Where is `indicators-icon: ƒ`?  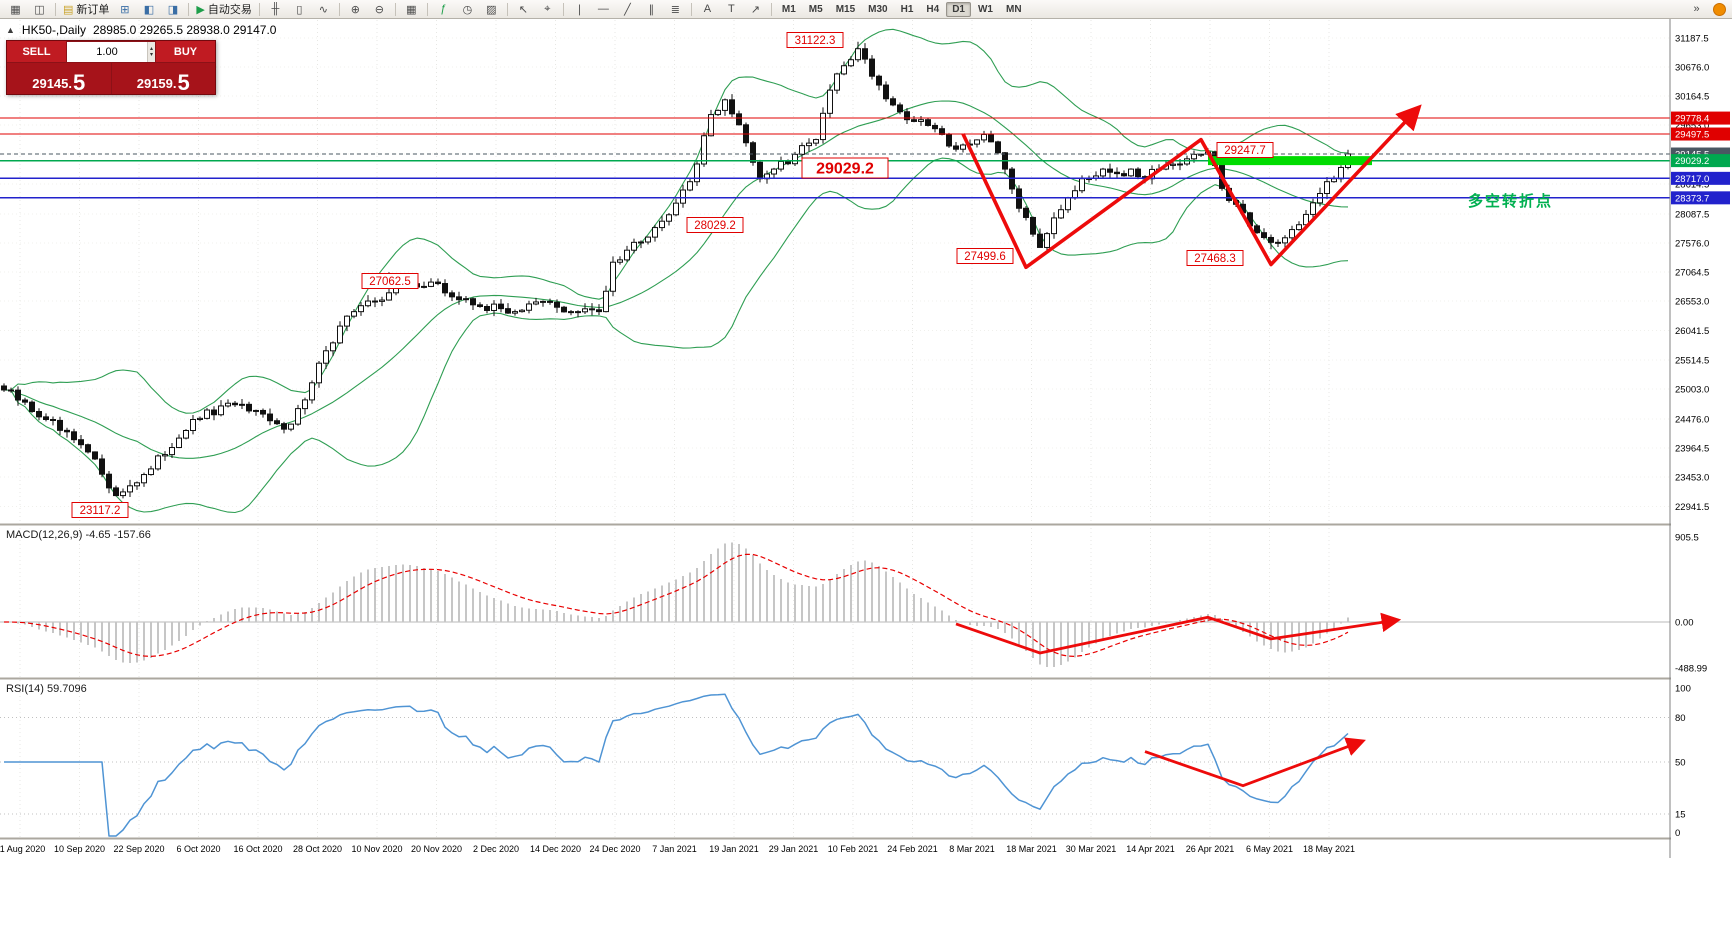 indicators-icon: ƒ is located at coordinates (443, 9).